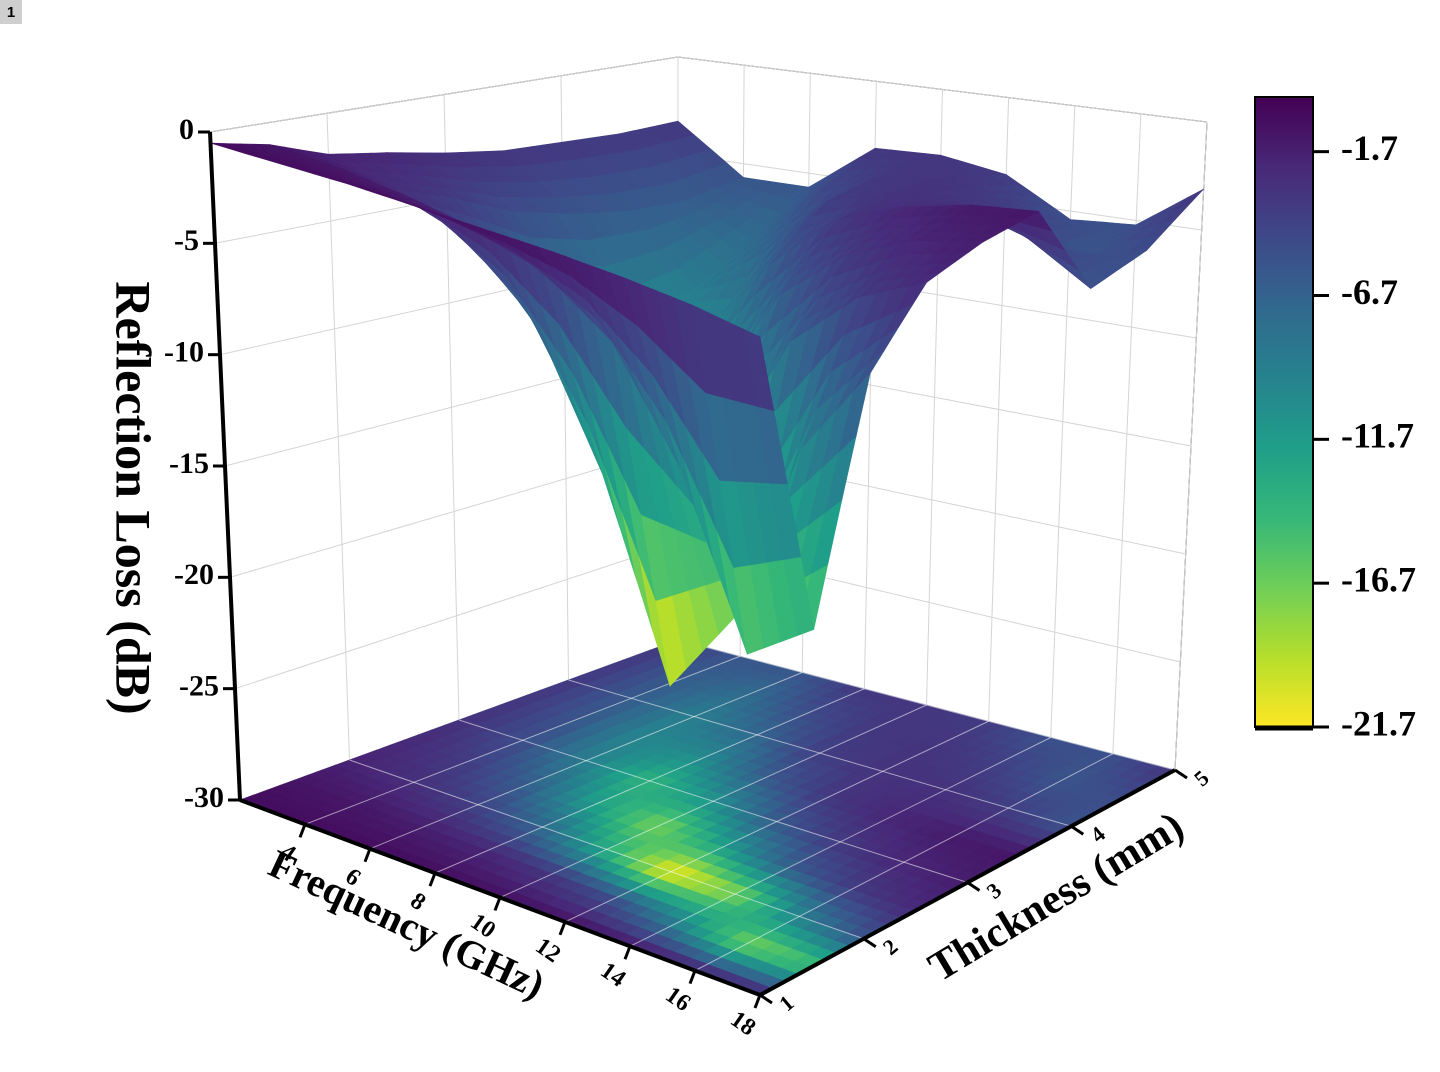  Describe the element at coordinates (1369, 148) in the screenshot. I see `colorbar-tick-label: -1.7` at that location.